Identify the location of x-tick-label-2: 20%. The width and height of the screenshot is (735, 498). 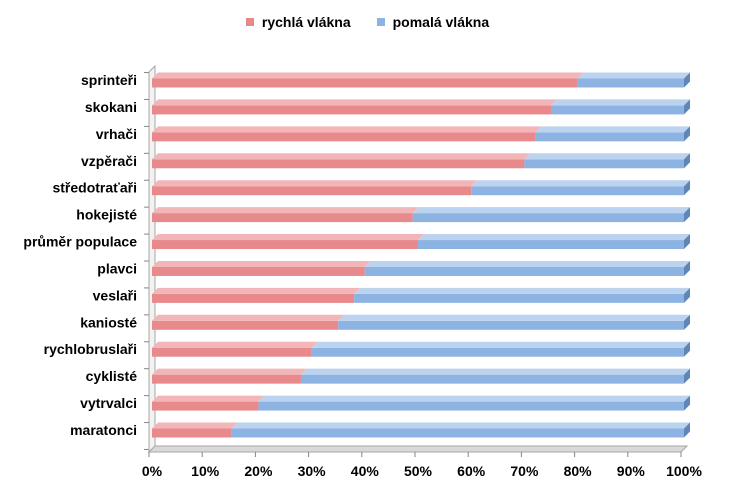
(258, 471).